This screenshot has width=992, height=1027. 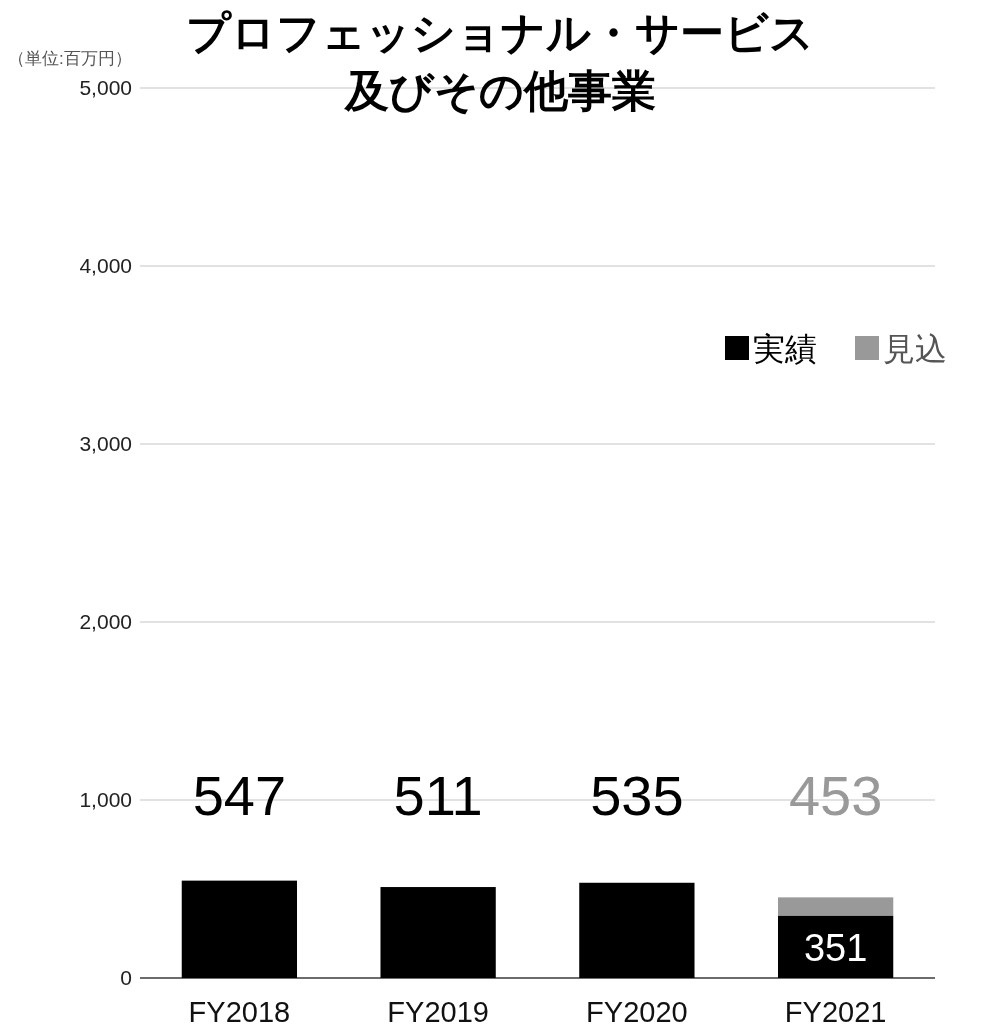 I want to click on y-tick-label: 2,000, so click(x=105, y=621).